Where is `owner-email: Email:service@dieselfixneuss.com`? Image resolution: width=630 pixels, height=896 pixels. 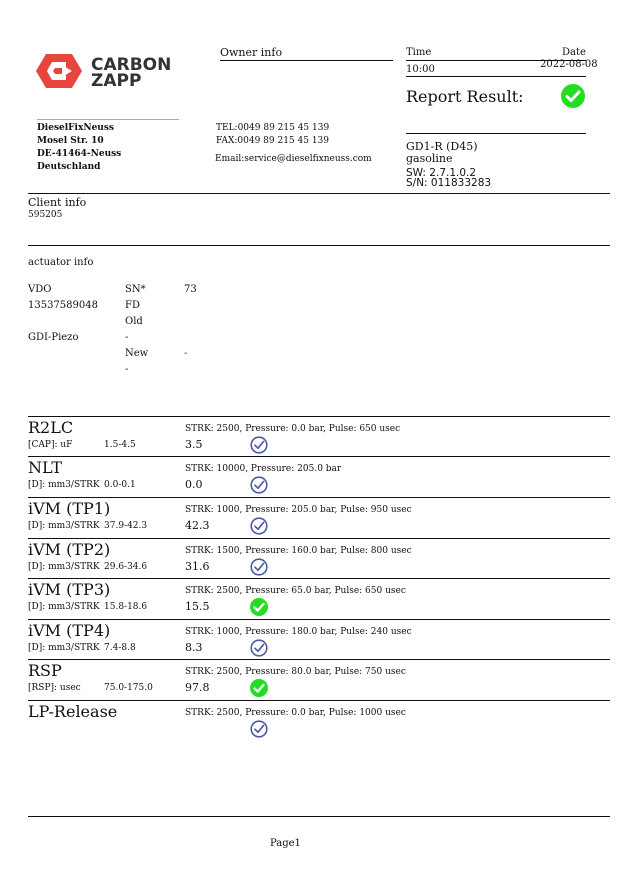 owner-email: Email:service@dieselfixneuss.com is located at coordinates (293, 159).